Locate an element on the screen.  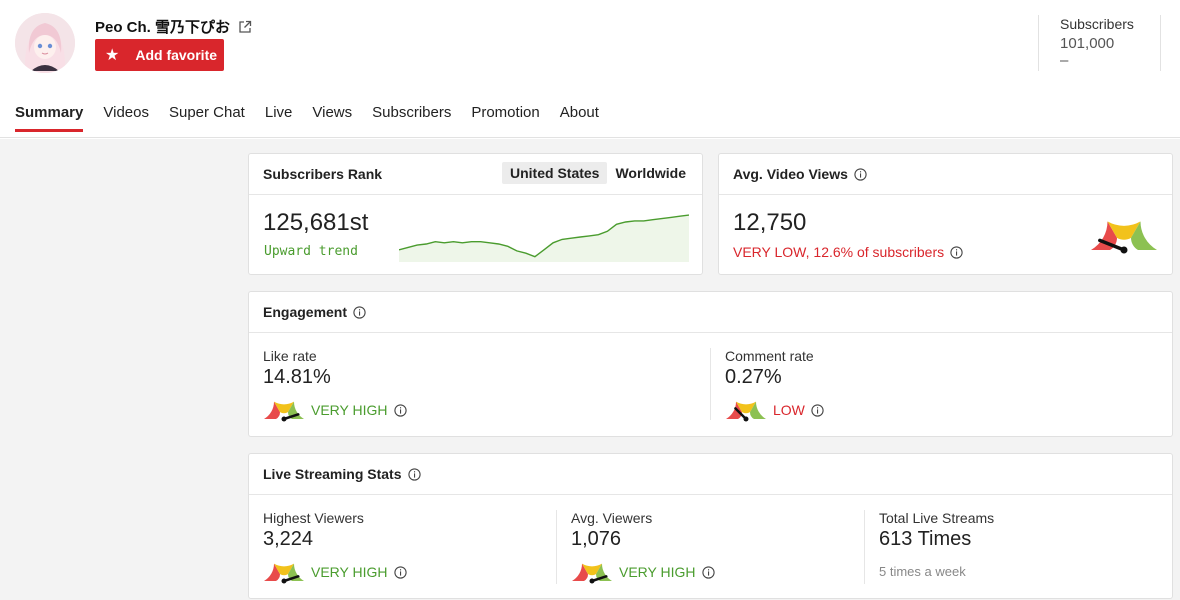
channel-name: Peo Ch. 雪乃下ぴお is located at coordinates (173, 26).